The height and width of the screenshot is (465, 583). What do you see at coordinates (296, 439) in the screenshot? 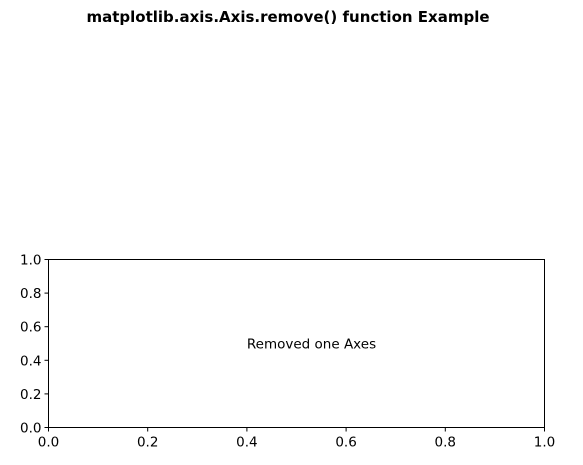
I see `x-axis: 0.0 0.2 0.4 0.6 0.8 1.0` at bounding box center [296, 439].